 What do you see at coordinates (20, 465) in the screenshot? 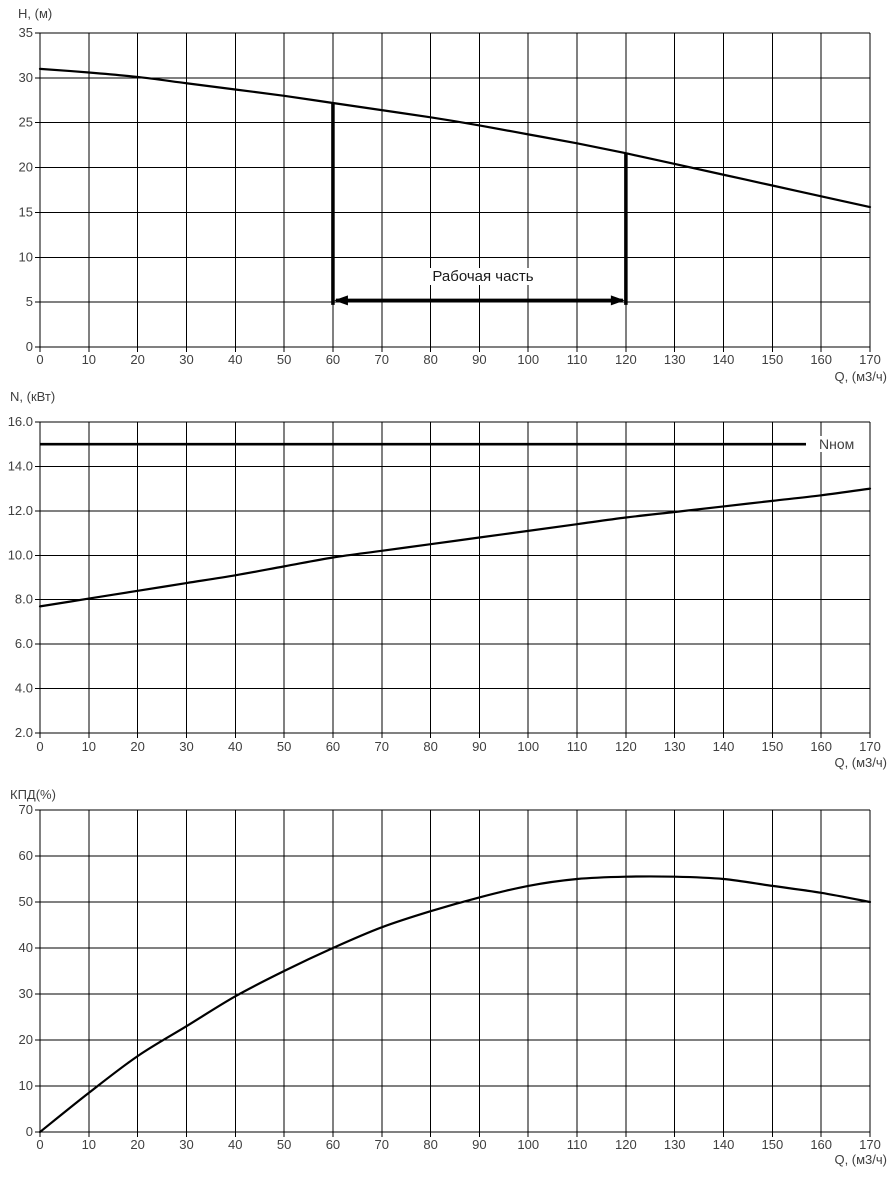
I see `y-tick-label: 14.0` at bounding box center [20, 465].